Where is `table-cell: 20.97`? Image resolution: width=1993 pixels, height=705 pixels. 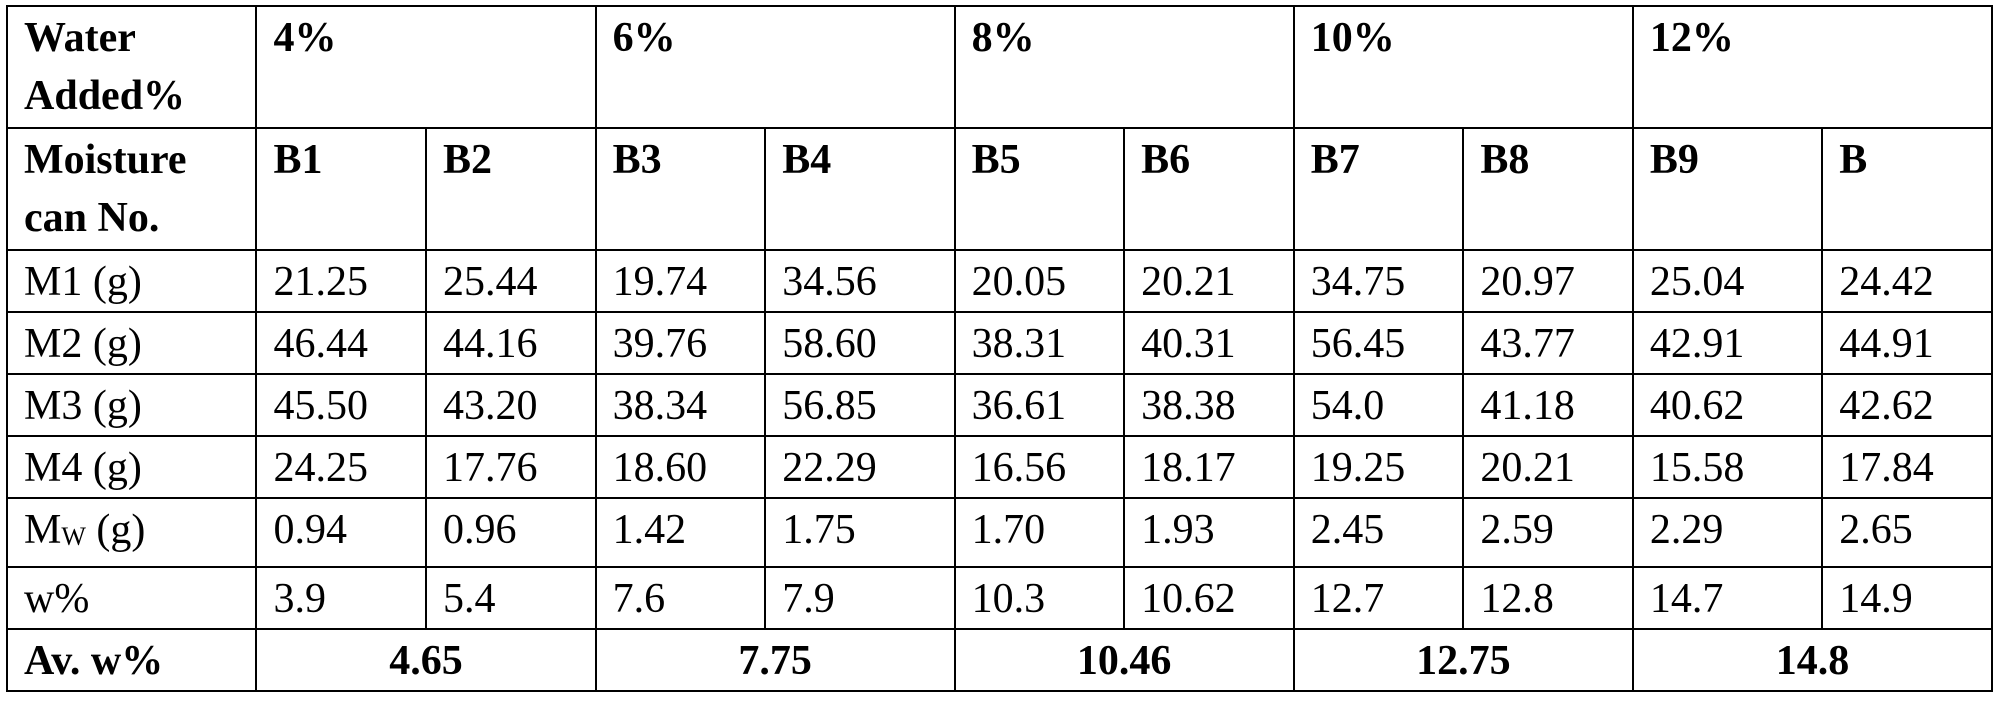 table-cell: 20.97 is located at coordinates (1548, 281).